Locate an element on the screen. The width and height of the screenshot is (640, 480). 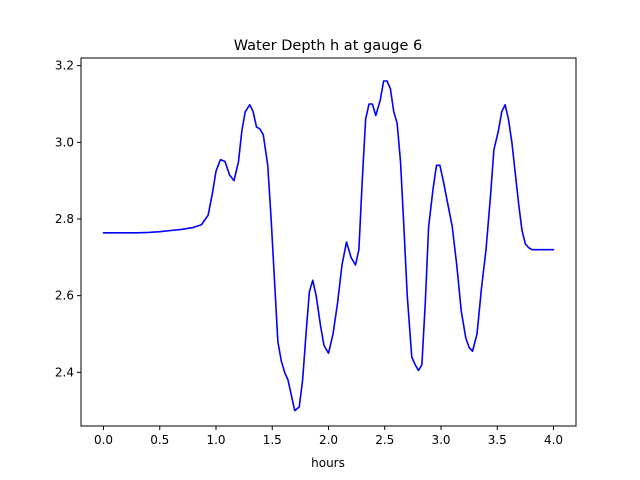
y-tick-label: 2.8 is located at coordinates (64, 219).